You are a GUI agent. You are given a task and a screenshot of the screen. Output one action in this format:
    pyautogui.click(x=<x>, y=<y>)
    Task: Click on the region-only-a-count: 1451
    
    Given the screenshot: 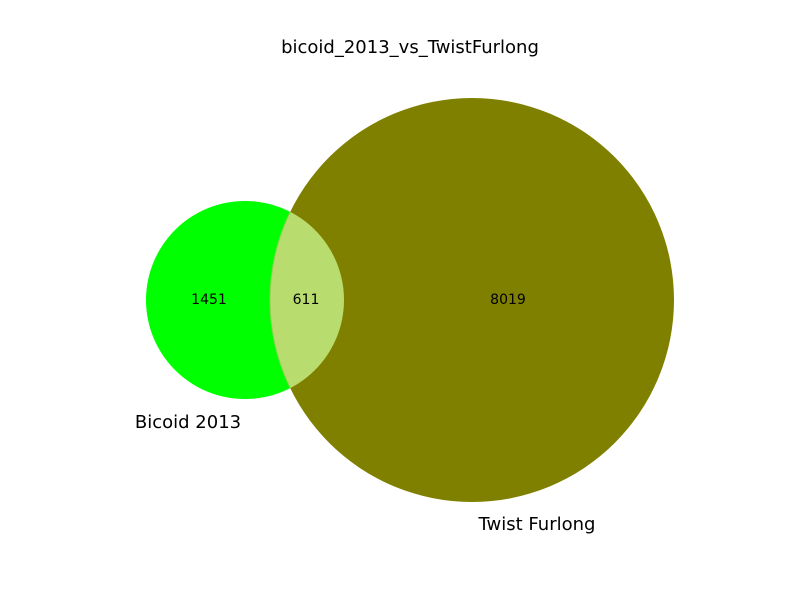 What is the action you would take?
    pyautogui.click(x=209, y=300)
    